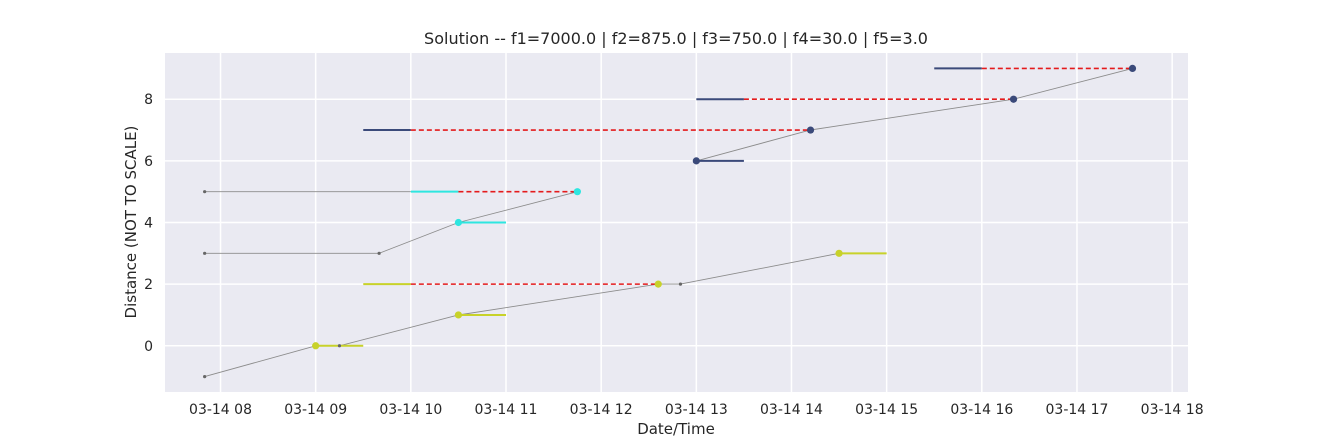 The width and height of the screenshot is (1320, 440). Describe the element at coordinates (148, 347) in the screenshot. I see `y-tick-label: 0` at that location.